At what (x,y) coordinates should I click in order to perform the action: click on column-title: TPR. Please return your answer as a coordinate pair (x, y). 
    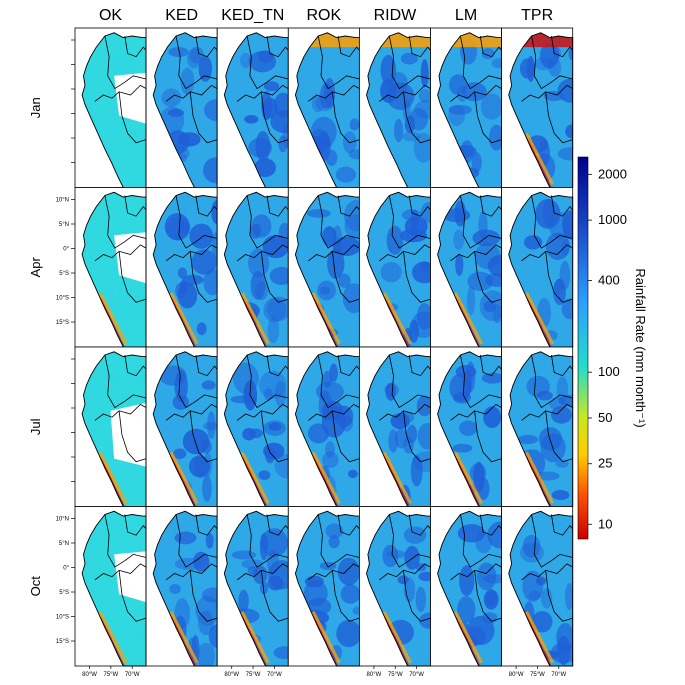
    Looking at the image, I should click on (537, 15).